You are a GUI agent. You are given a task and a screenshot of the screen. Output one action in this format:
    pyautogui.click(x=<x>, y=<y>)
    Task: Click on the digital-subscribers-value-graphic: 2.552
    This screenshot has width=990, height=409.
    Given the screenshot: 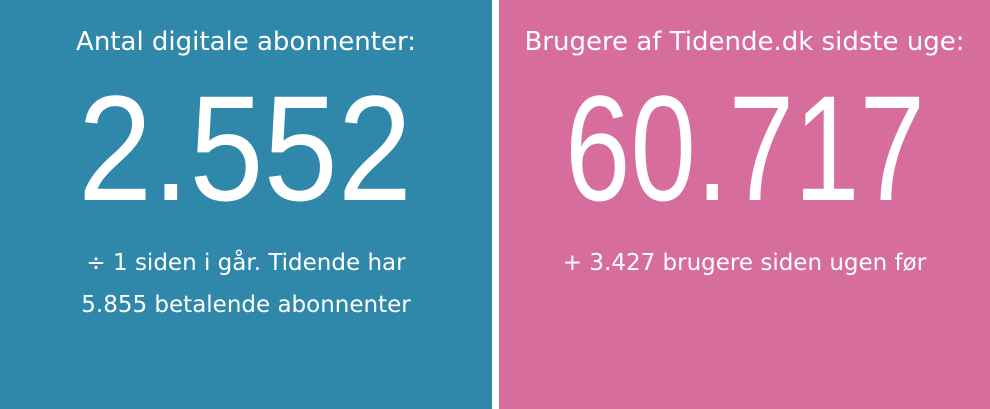 What is the action you would take?
    pyautogui.click(x=245, y=148)
    